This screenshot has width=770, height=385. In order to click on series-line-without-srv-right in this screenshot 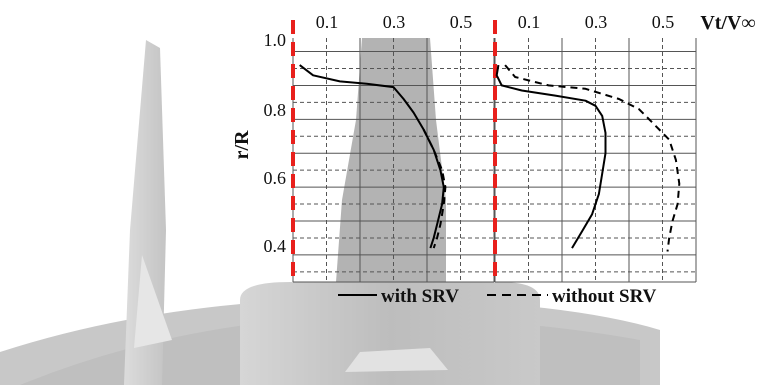, I will do `click(592, 158)`.